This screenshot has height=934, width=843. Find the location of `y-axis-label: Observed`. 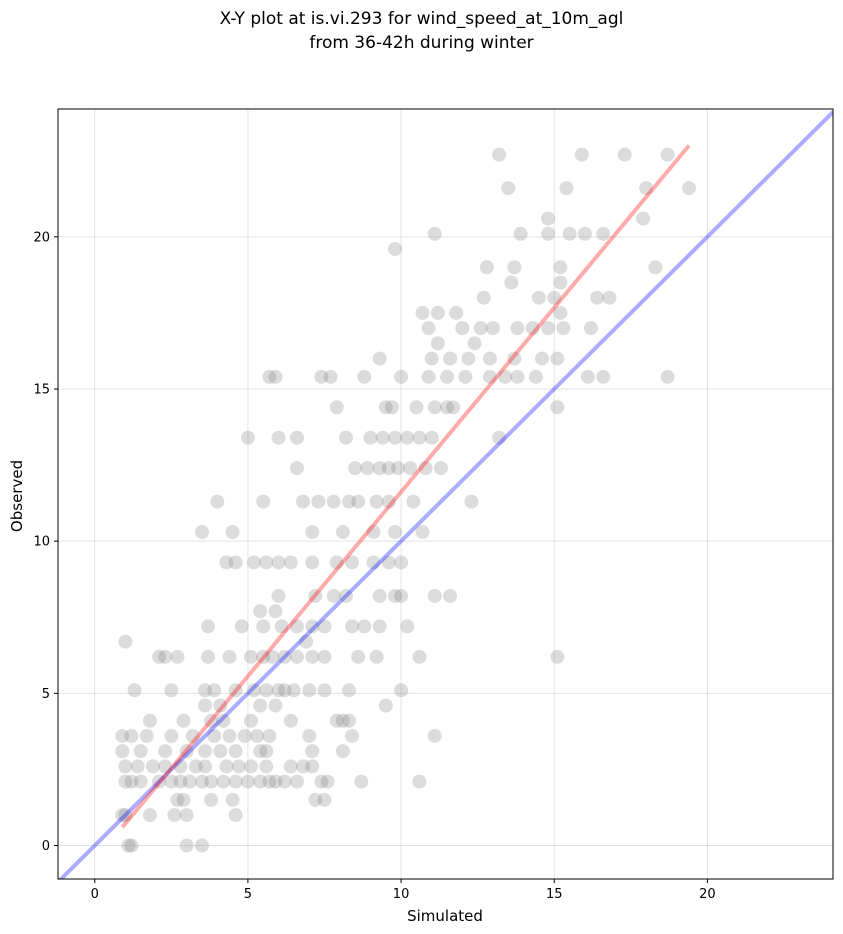

y-axis-label: Observed is located at coordinates (17, 496).